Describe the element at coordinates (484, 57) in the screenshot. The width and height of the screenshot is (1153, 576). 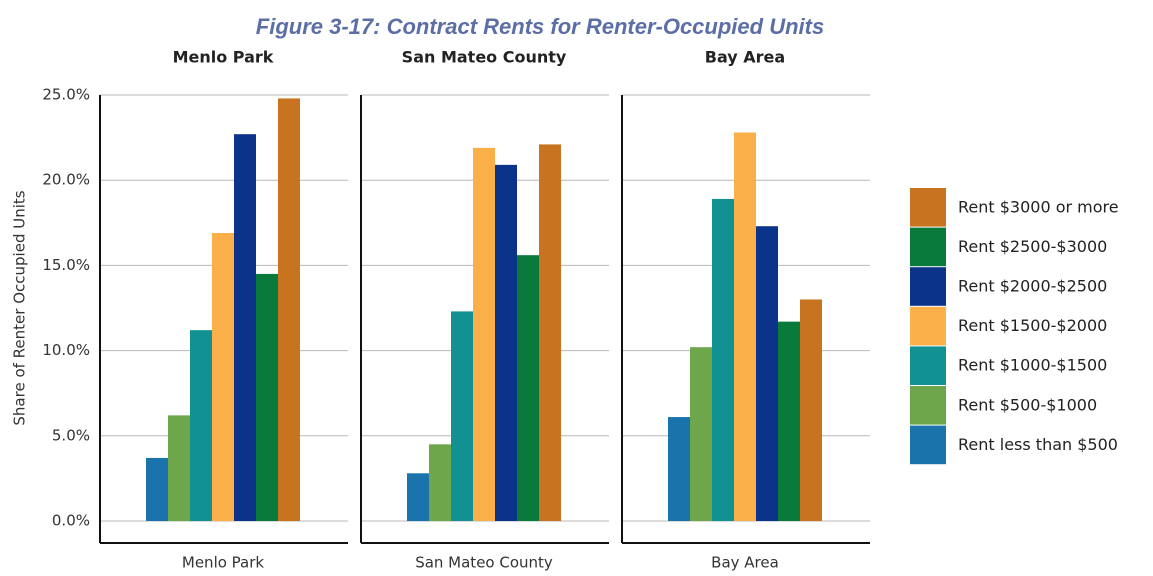
I see `facet-title: San Mateo County` at that location.